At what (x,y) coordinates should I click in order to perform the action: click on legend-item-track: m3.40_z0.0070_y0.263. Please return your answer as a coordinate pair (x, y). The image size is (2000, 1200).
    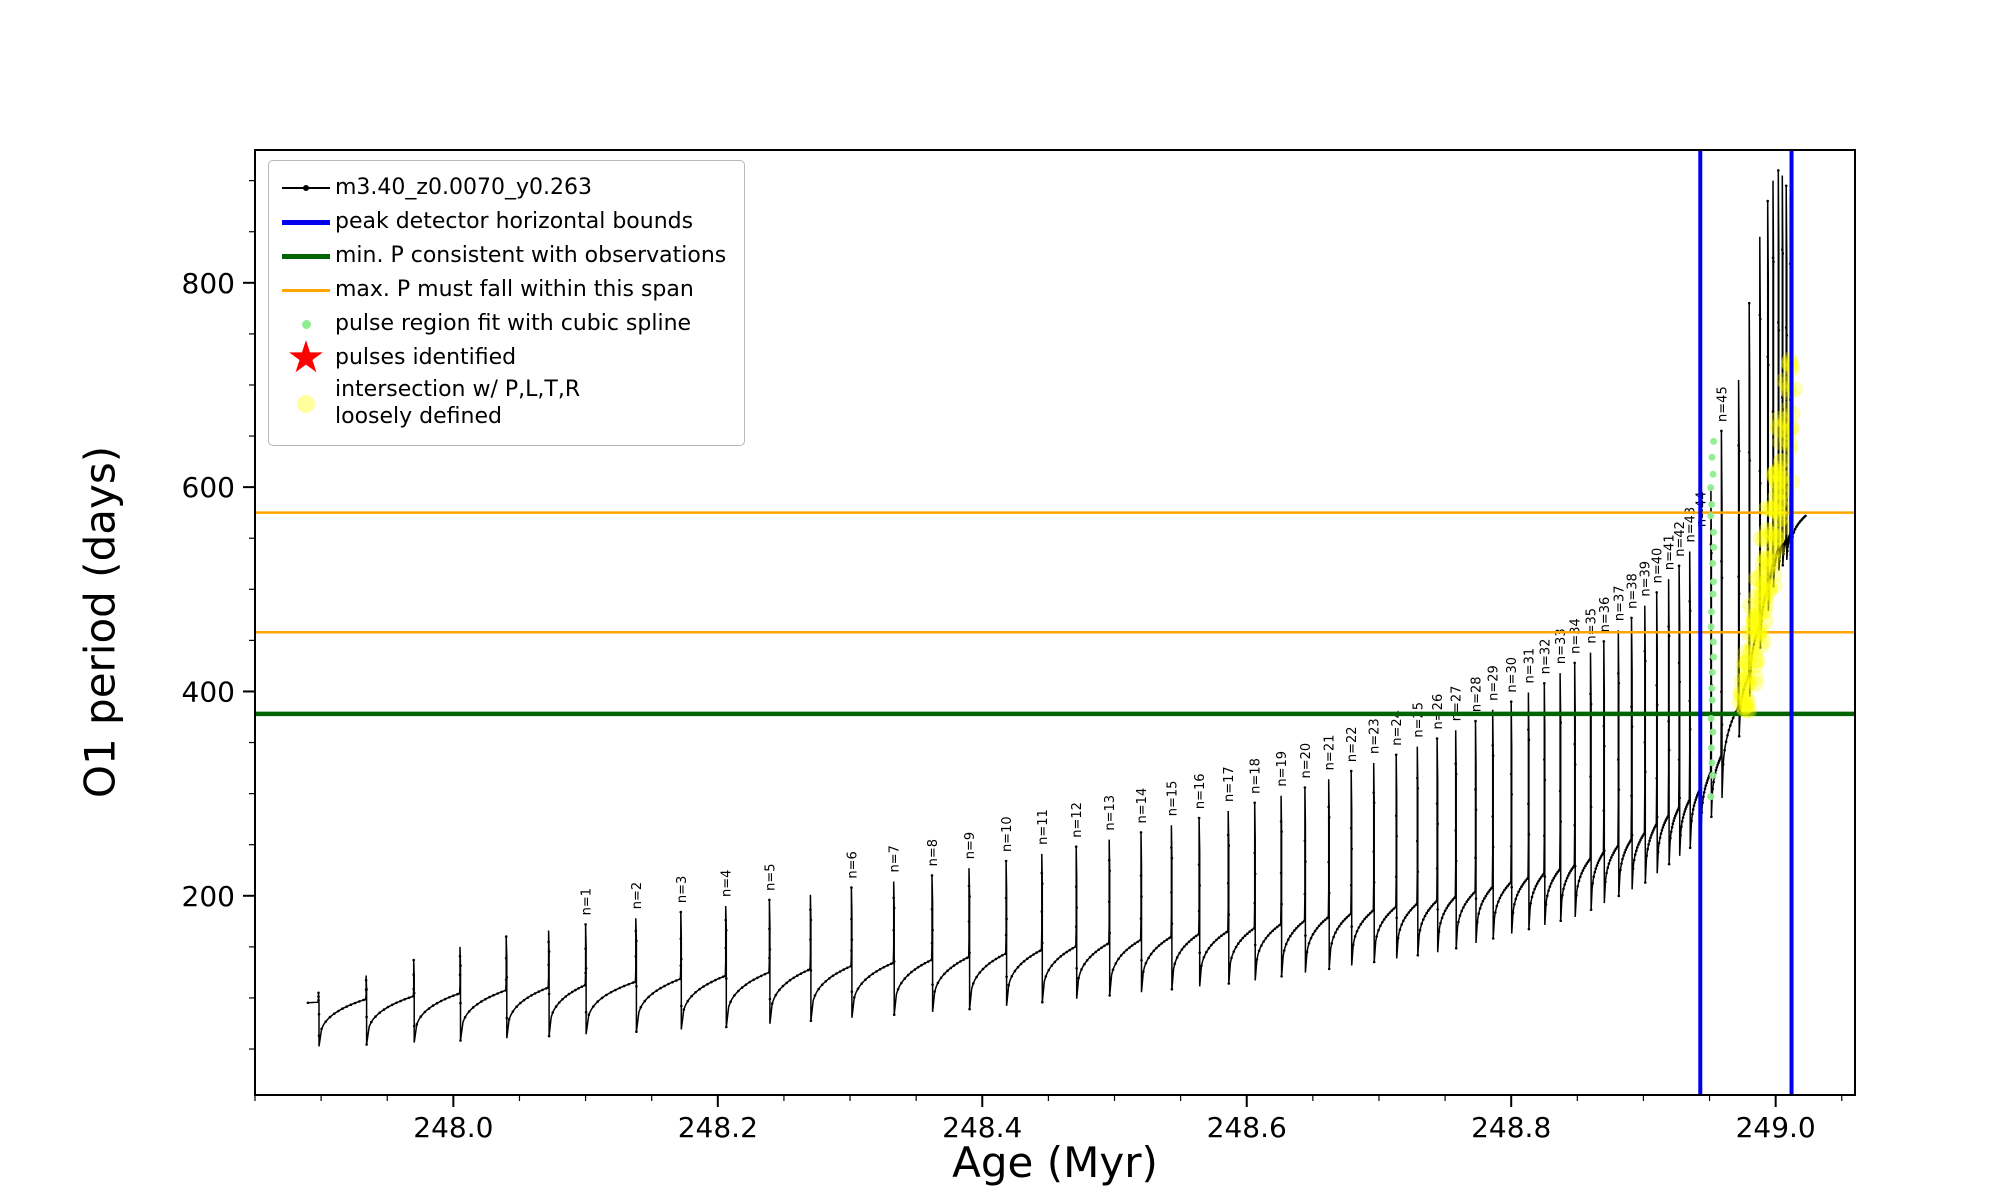
    Looking at the image, I should click on (501, 188).